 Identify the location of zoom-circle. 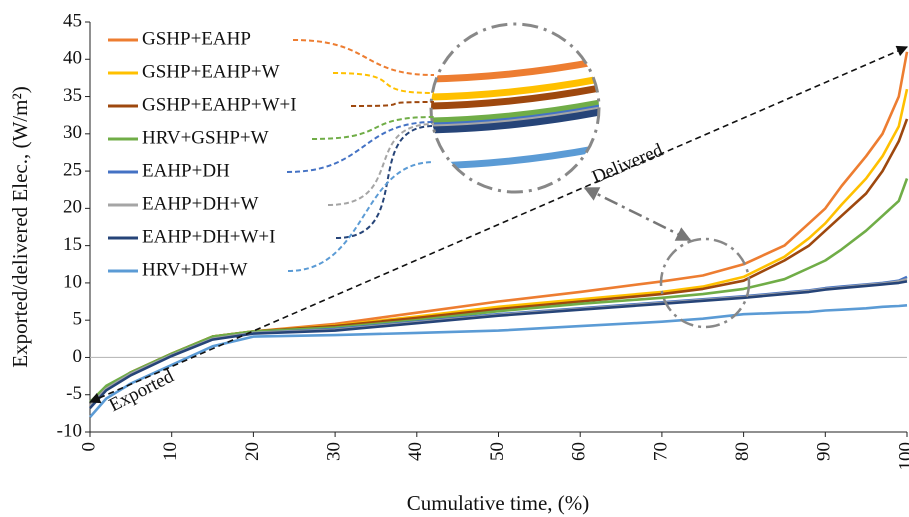
(515, 108).